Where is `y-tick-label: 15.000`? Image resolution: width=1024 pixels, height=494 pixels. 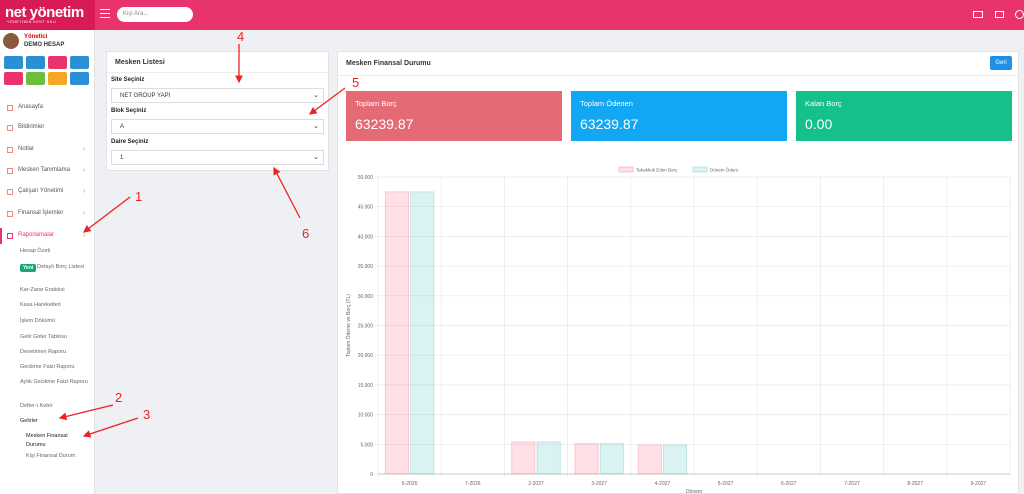 y-tick-label: 15.000 is located at coordinates (366, 386).